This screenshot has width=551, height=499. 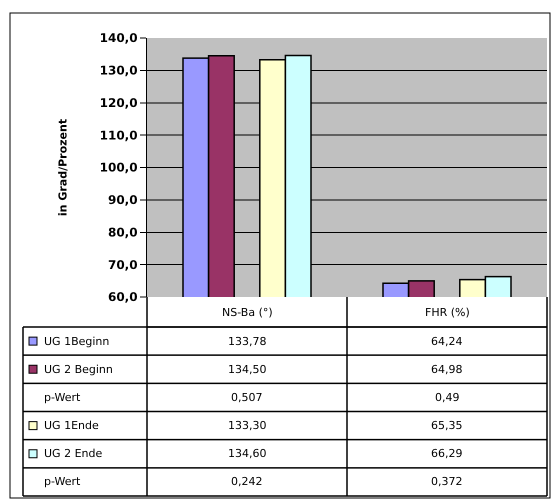 I want to click on y-tick-label: 120,0, so click(x=119, y=103).